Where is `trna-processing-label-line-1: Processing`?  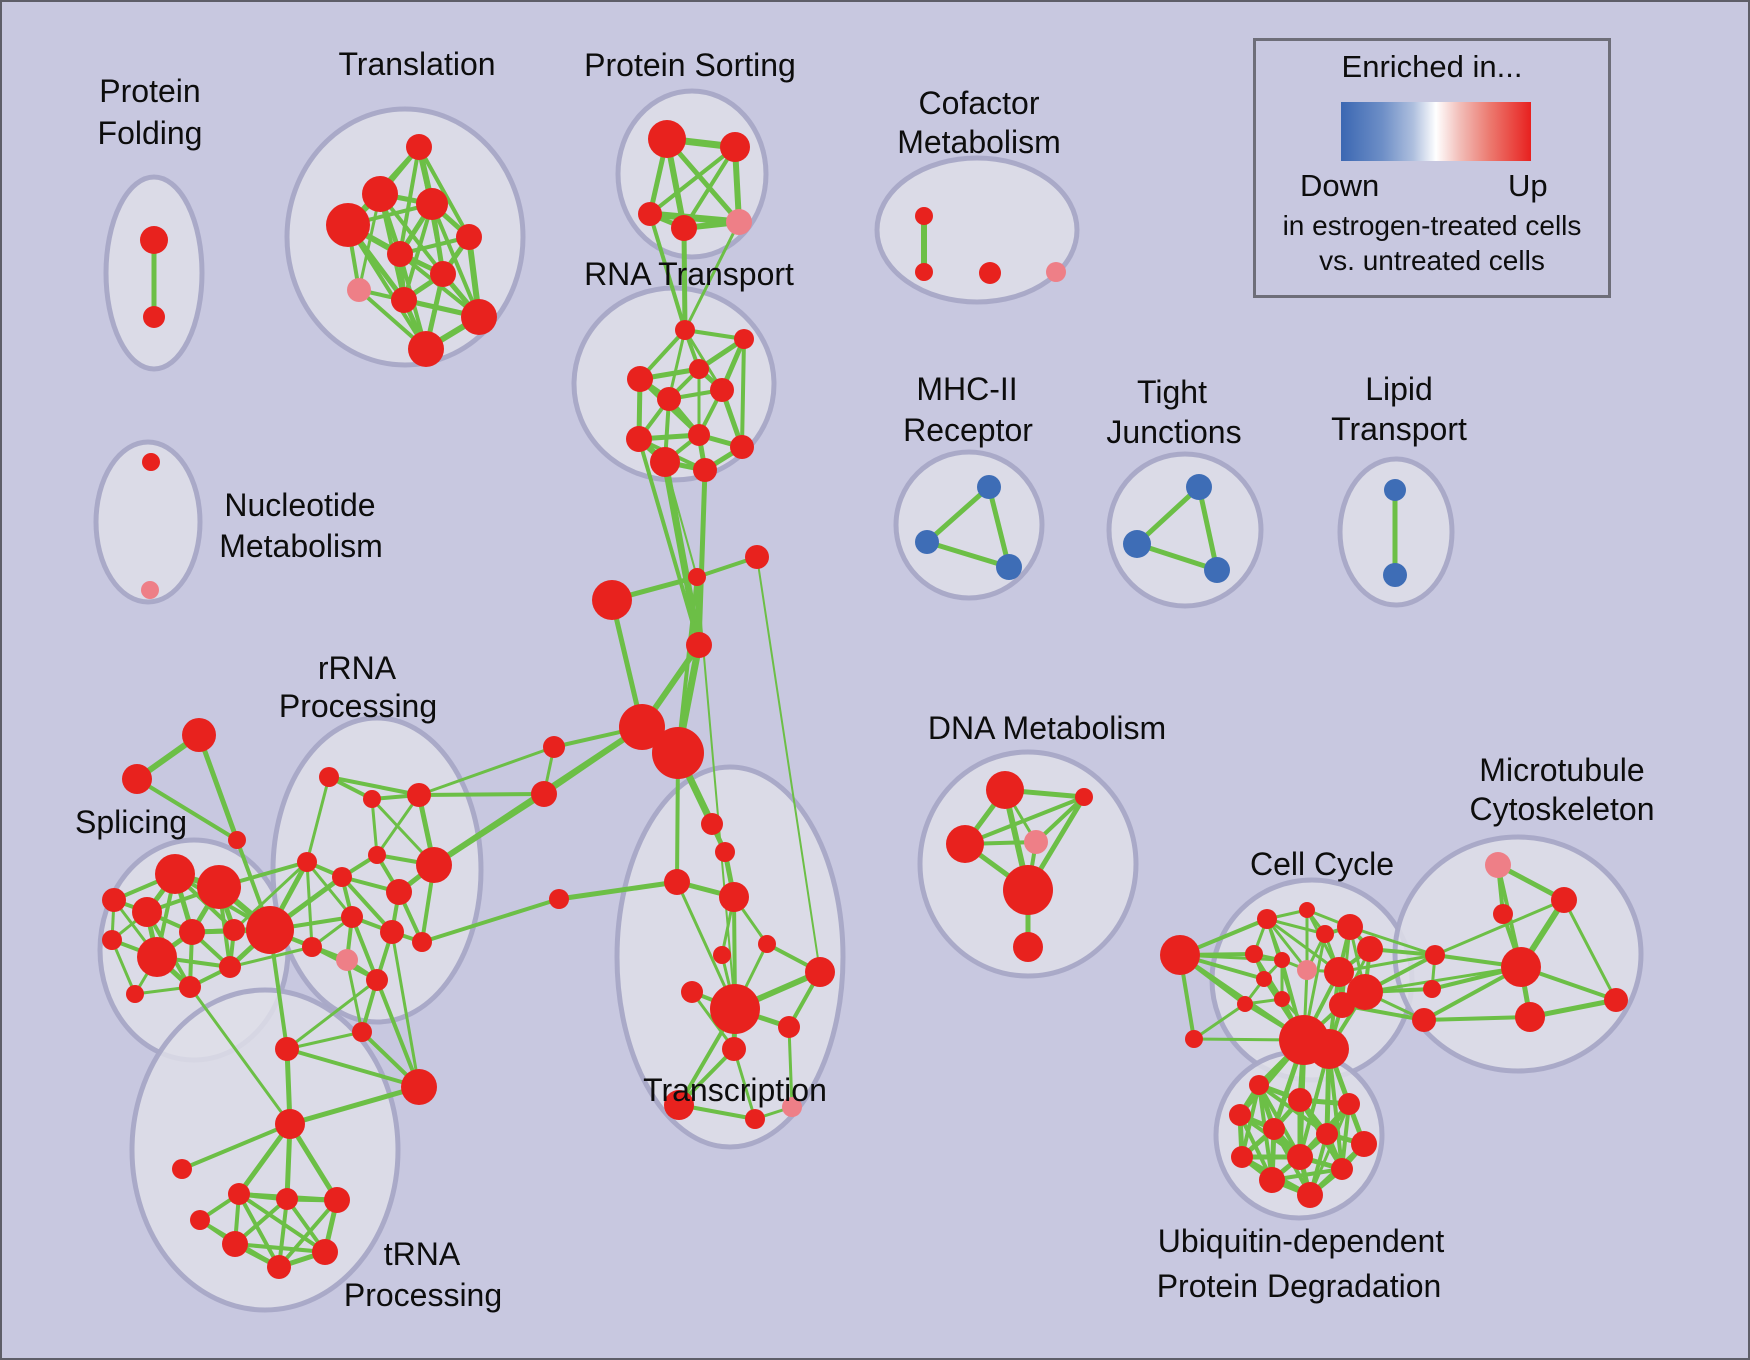 trna-processing-label-line-1: Processing is located at coordinates (423, 1295).